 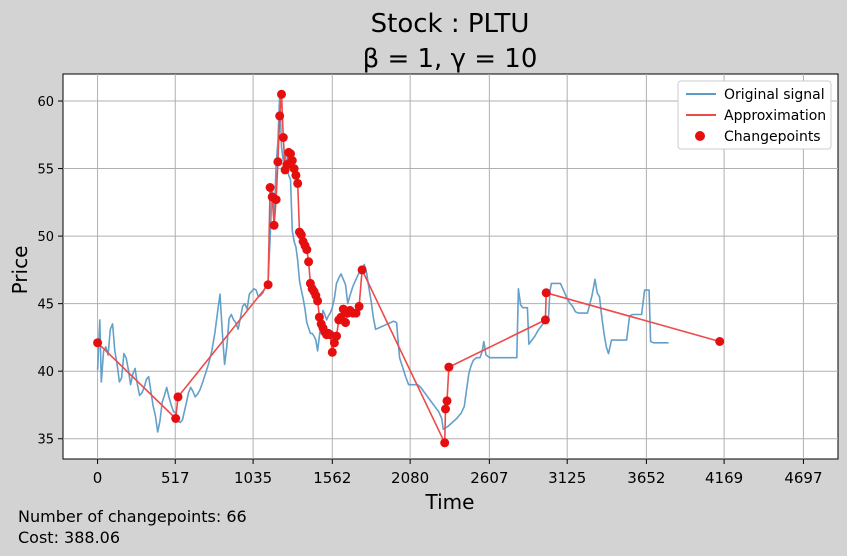 What do you see at coordinates (489, 478) in the screenshot?
I see `x-tick-label: 2607` at bounding box center [489, 478].